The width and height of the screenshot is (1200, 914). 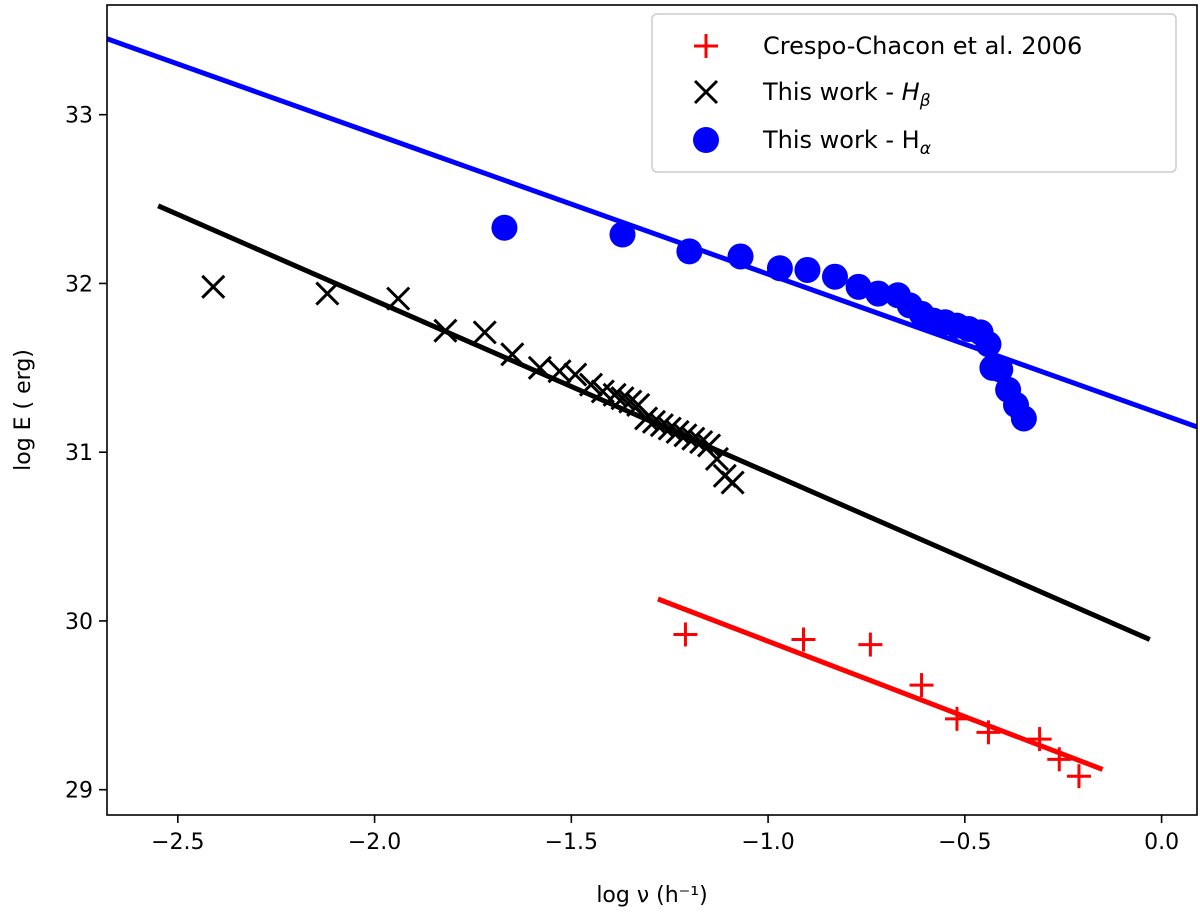 What do you see at coordinates (911, 92) in the screenshot?
I see `legend-label-hbeta-symbol: H` at bounding box center [911, 92].